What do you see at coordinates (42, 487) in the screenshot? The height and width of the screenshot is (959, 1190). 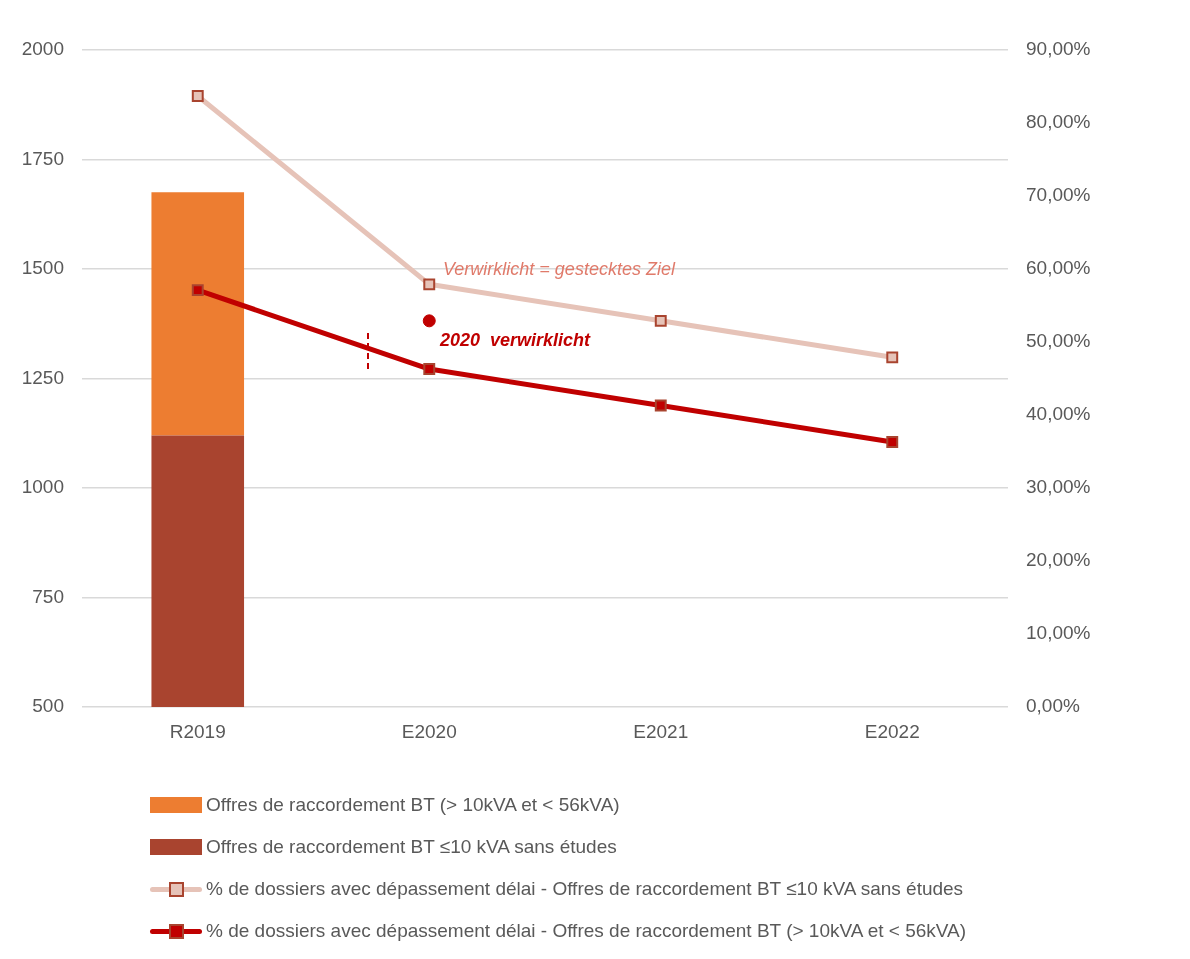 I see `y-tick-label: 1000` at bounding box center [42, 487].